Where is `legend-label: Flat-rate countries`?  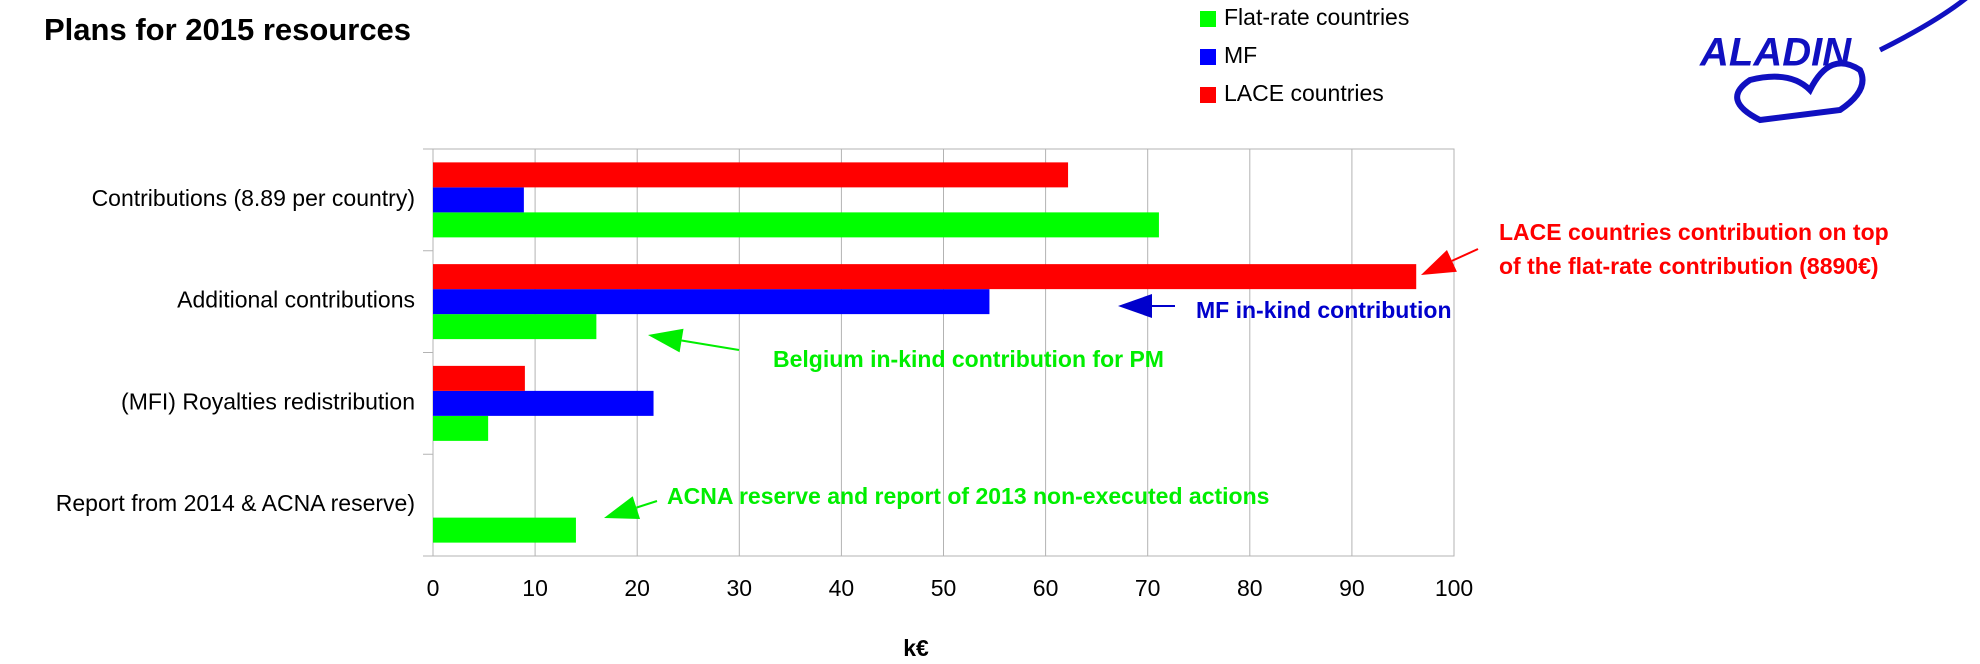
legend-label: Flat-rate countries is located at coordinates (1316, 17).